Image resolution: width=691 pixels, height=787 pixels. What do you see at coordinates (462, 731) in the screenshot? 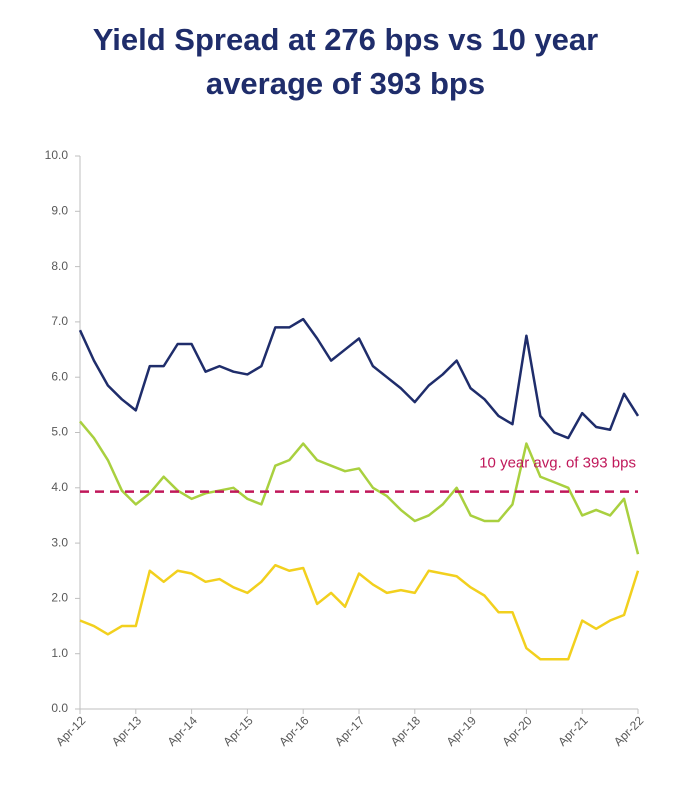
I see `x-tick-label: Apr-19` at bounding box center [462, 731].